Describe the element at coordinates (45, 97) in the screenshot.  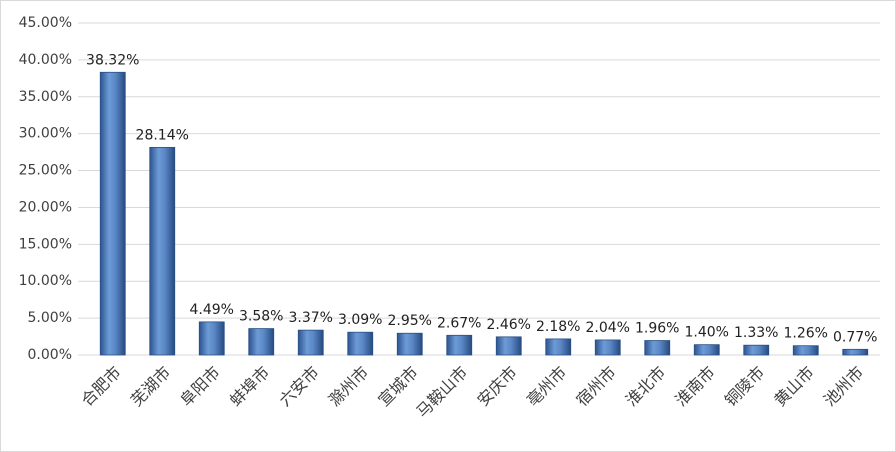
I see `y-tick-label: 35.00%` at that location.